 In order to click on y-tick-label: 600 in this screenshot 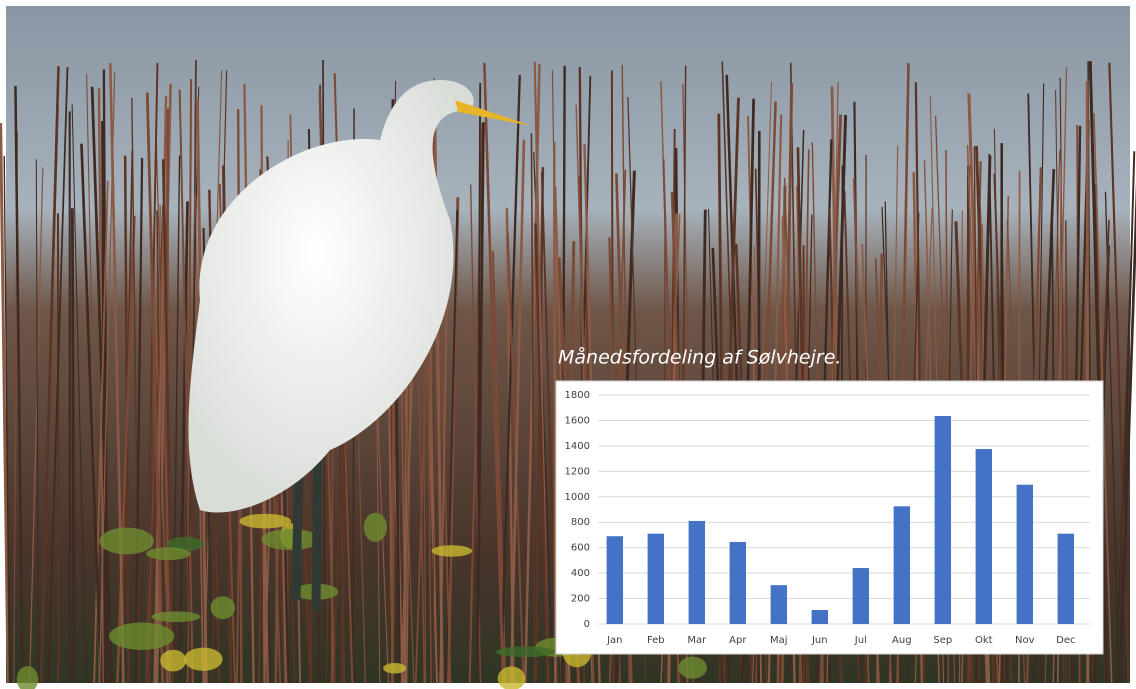, I will do `click(580, 548)`.